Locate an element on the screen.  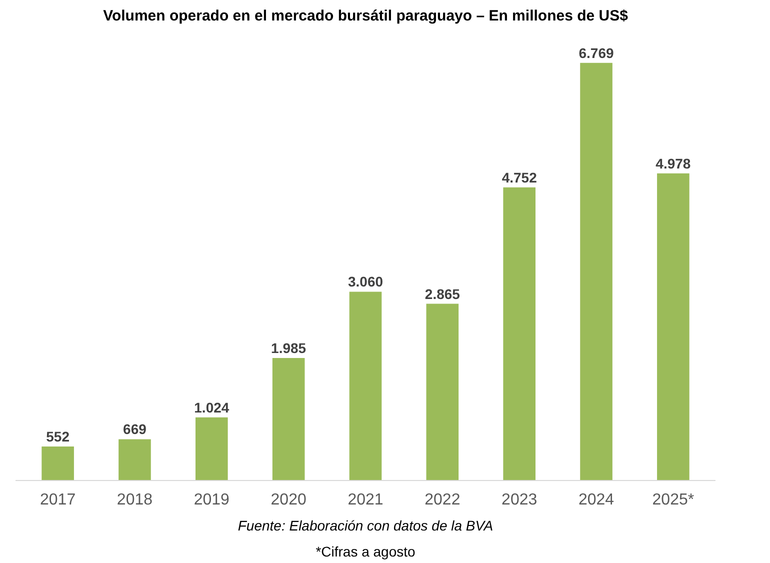
data-label: 552 is located at coordinates (58, 436).